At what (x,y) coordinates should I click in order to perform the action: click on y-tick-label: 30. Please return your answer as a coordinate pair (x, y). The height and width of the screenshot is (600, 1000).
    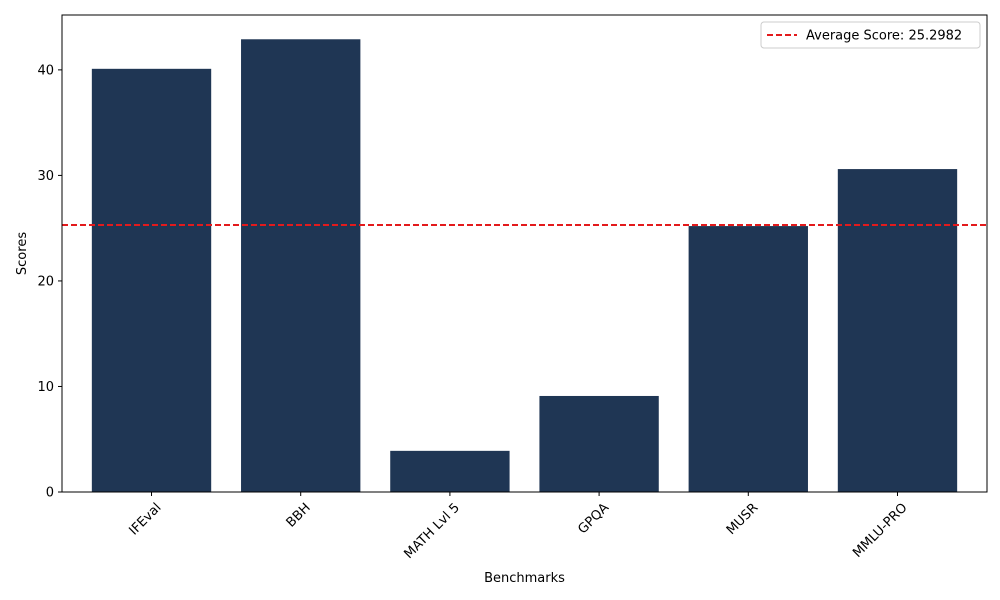
    Looking at the image, I should click on (45, 176).